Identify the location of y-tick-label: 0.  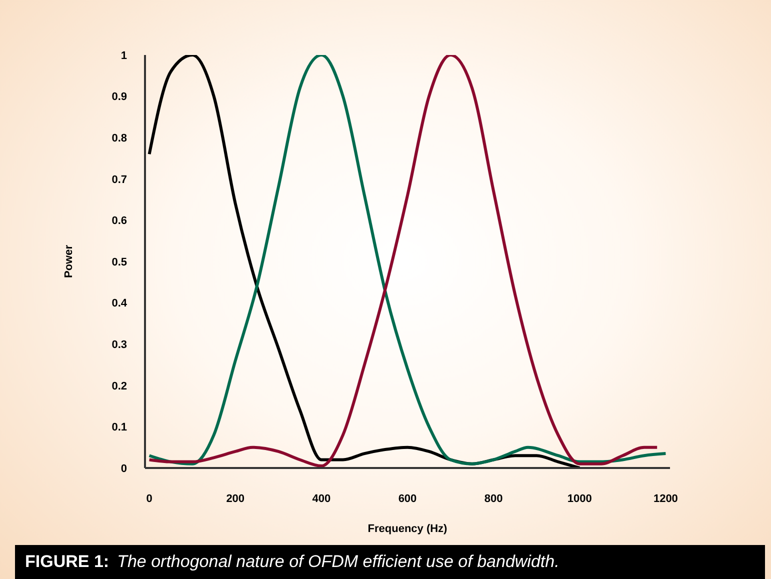
(123, 468).